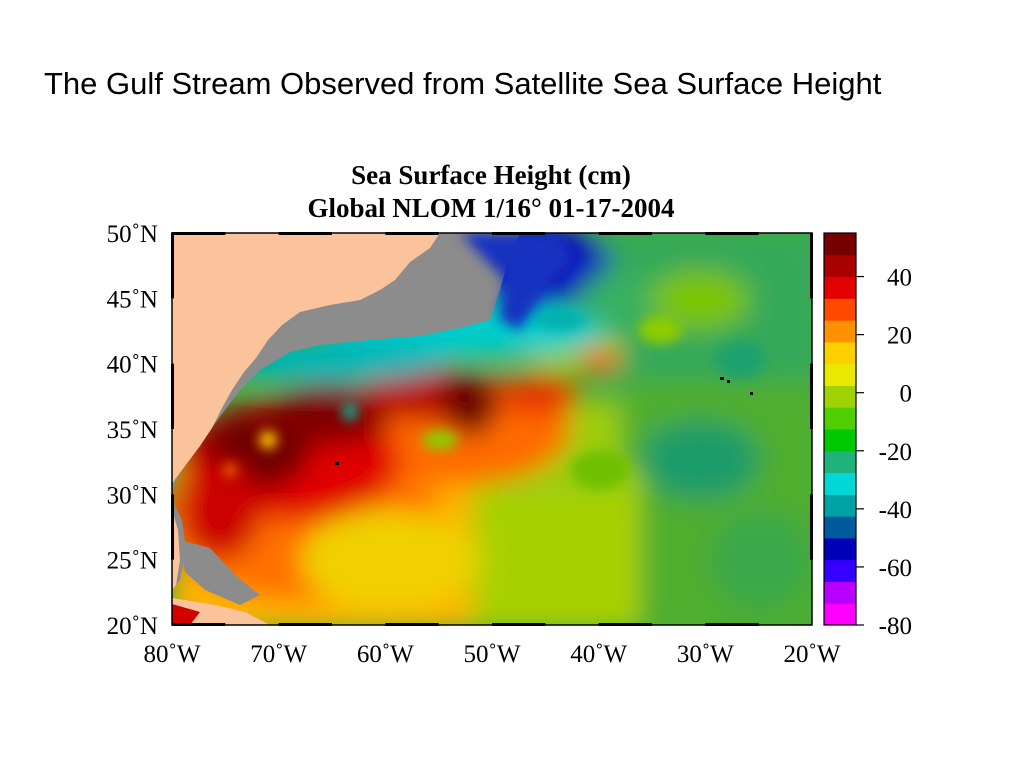 The width and height of the screenshot is (1024, 768). Describe the element at coordinates (812, 654) in the screenshot. I see `lon-label: 20˚W` at that location.